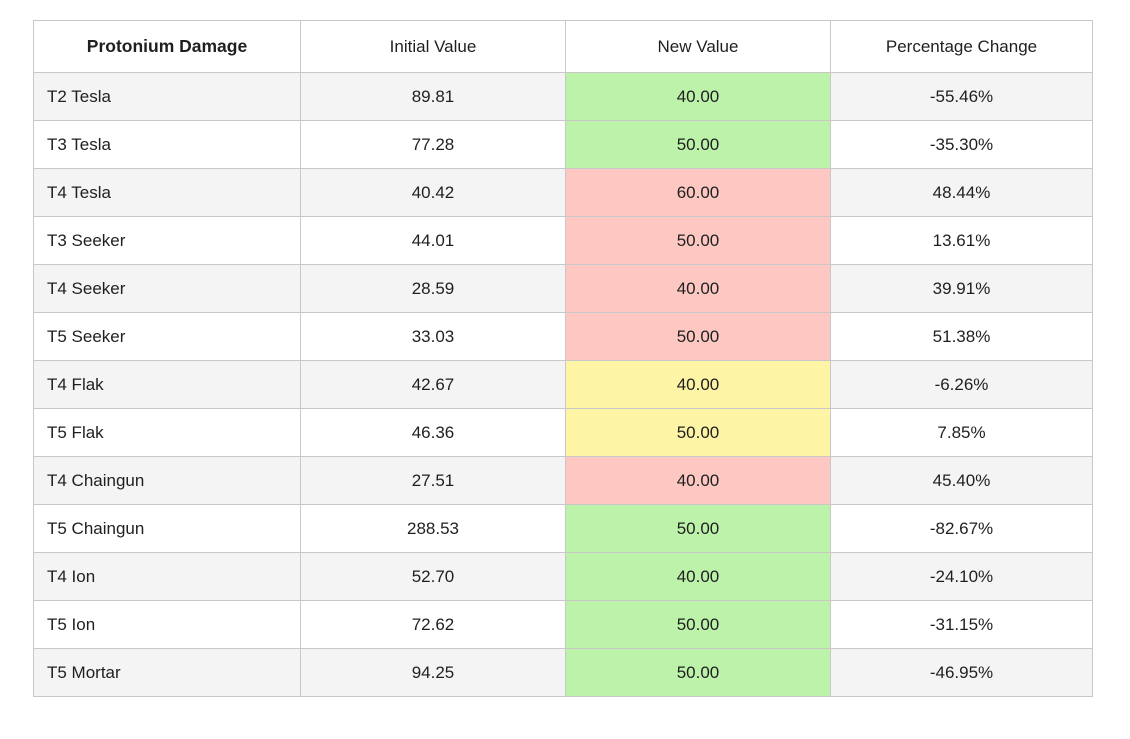  I want to click on row-label: T4 Ion, so click(167, 576).